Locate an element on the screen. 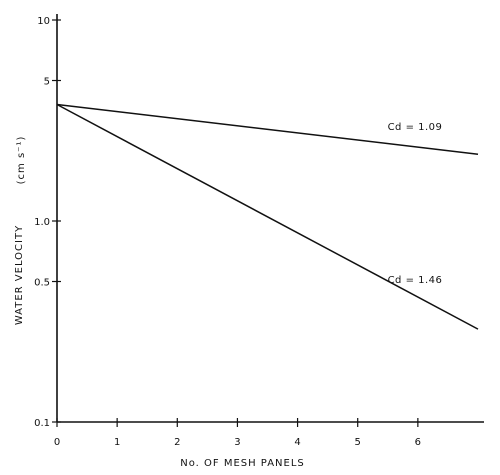 The height and width of the screenshot is (475, 500). x-tick-label: 5 is located at coordinates (358, 442).